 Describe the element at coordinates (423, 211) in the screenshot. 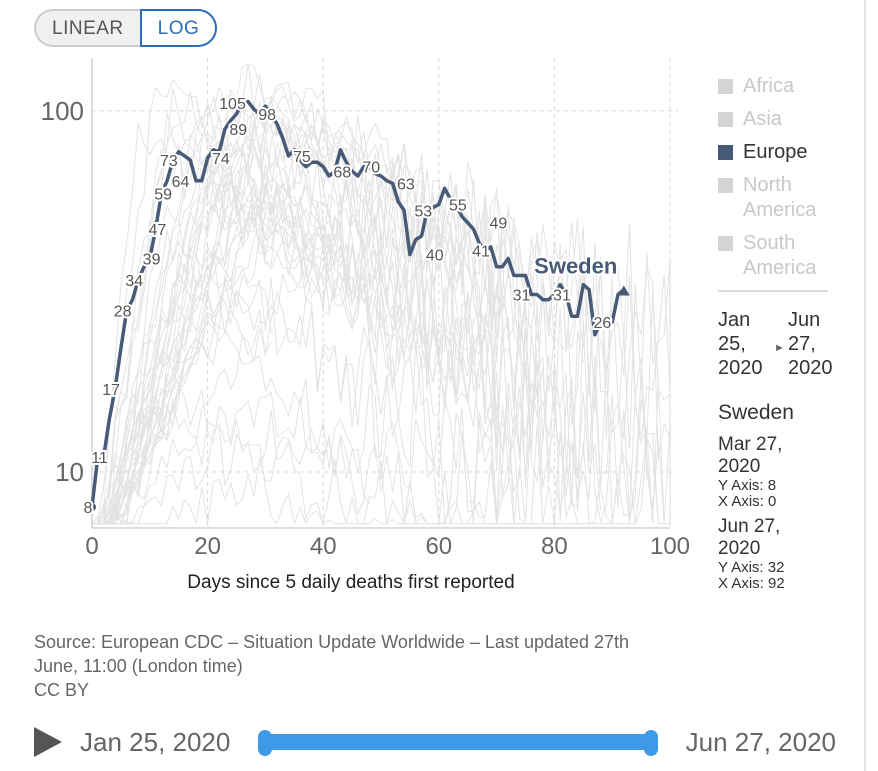

I see `data-label: 53` at that location.